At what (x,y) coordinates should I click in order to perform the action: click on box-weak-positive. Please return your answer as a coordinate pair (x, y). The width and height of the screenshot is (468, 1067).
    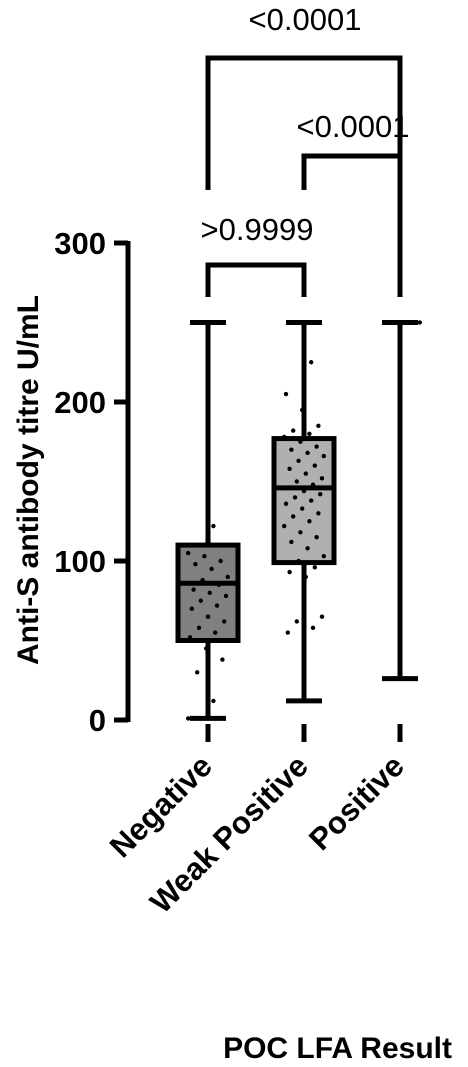
    Looking at the image, I should click on (304, 512).